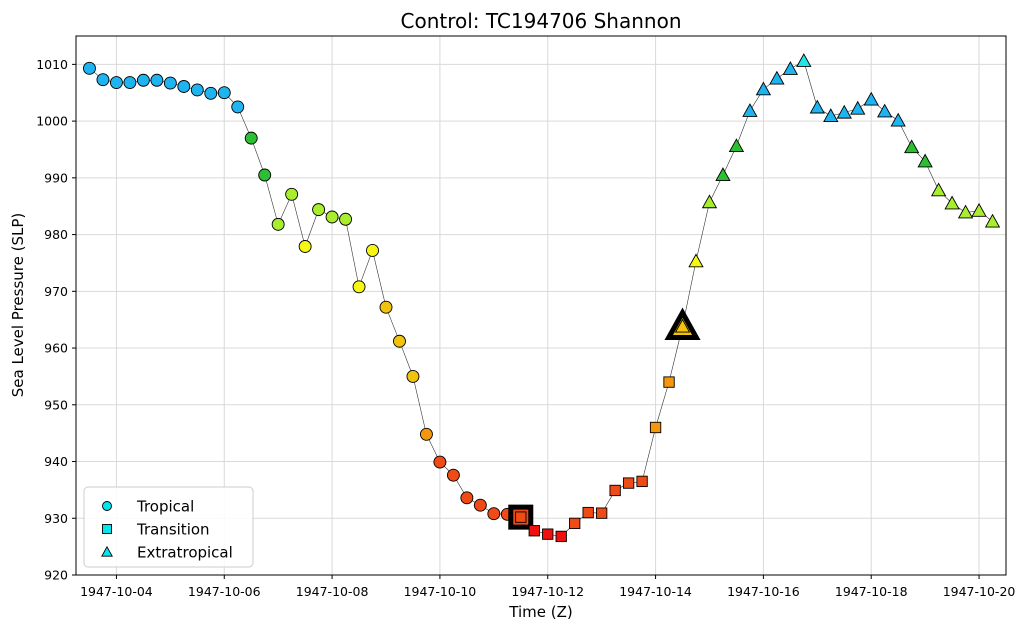 This screenshot has height=629, width=1029. I want to click on y-tick-label: 990, so click(56, 177).